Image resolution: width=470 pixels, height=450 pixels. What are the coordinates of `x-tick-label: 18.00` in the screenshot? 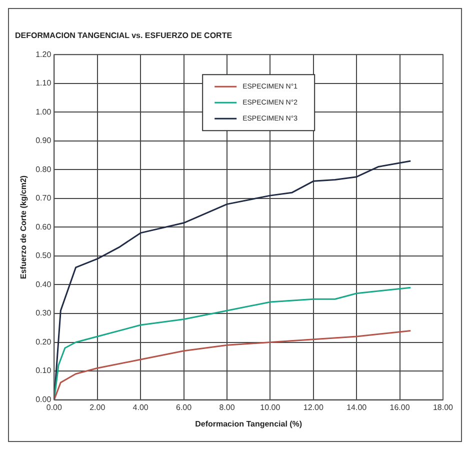 It's located at (443, 407).